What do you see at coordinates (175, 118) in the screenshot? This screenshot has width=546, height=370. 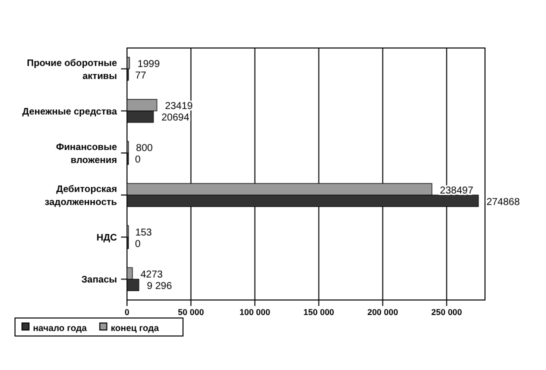 I see `data-label: 20694` at bounding box center [175, 118].